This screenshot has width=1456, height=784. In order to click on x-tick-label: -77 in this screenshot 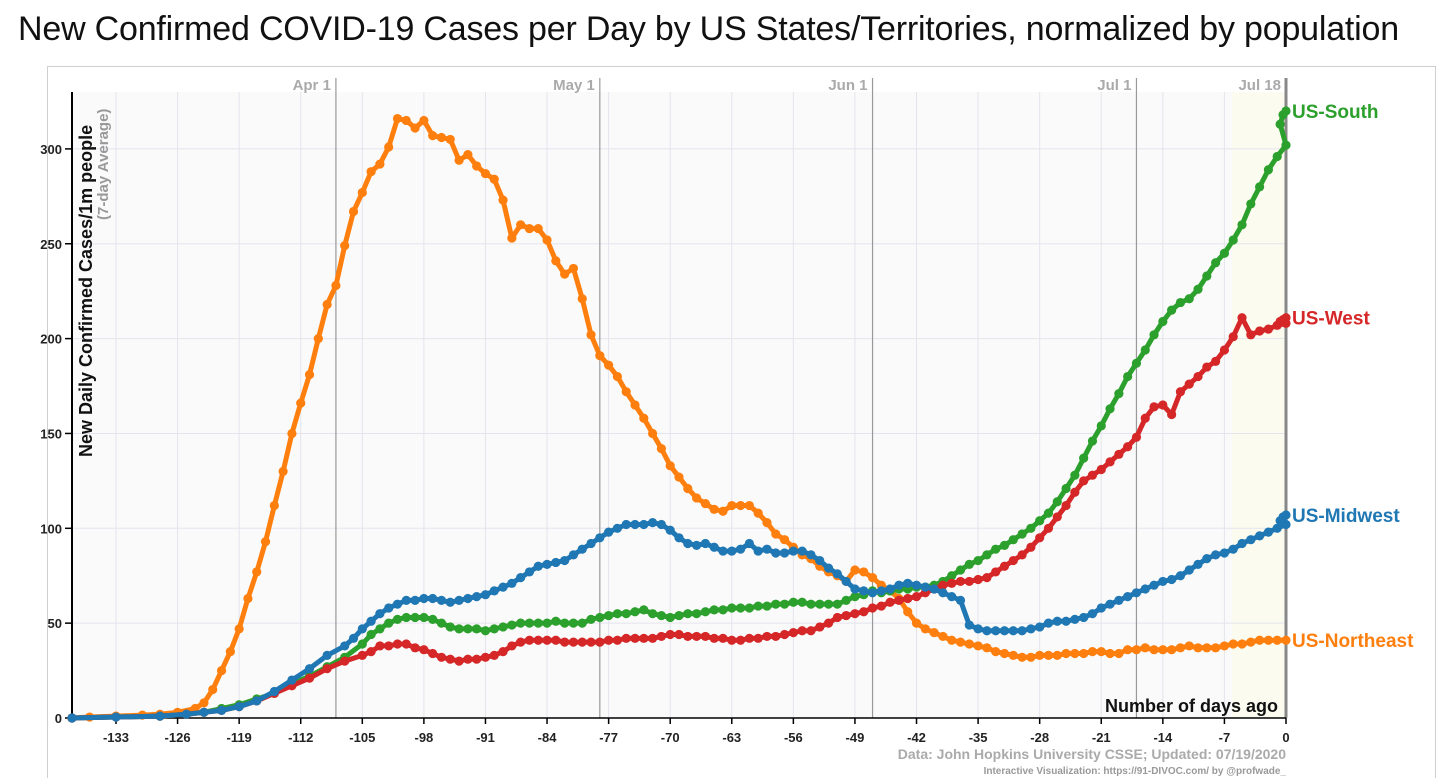, I will do `click(608, 737)`.